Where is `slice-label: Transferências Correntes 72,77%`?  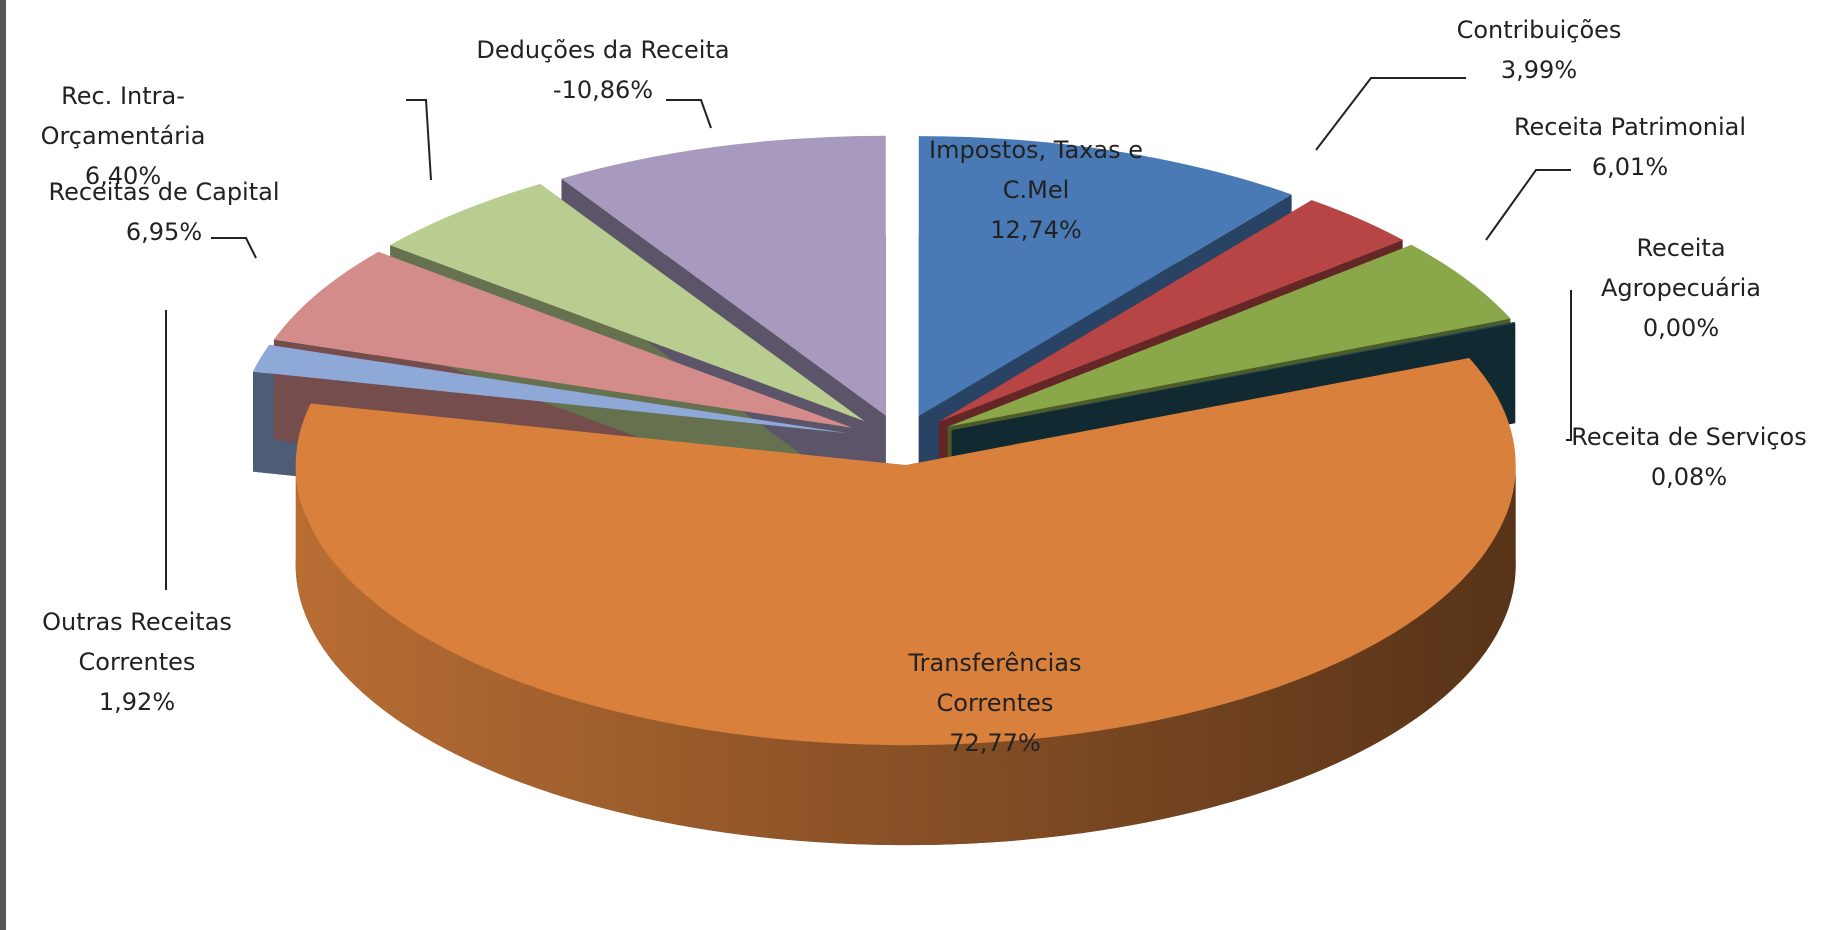
slice-label: Transferências Correntes 72,77% is located at coordinates (995, 703).